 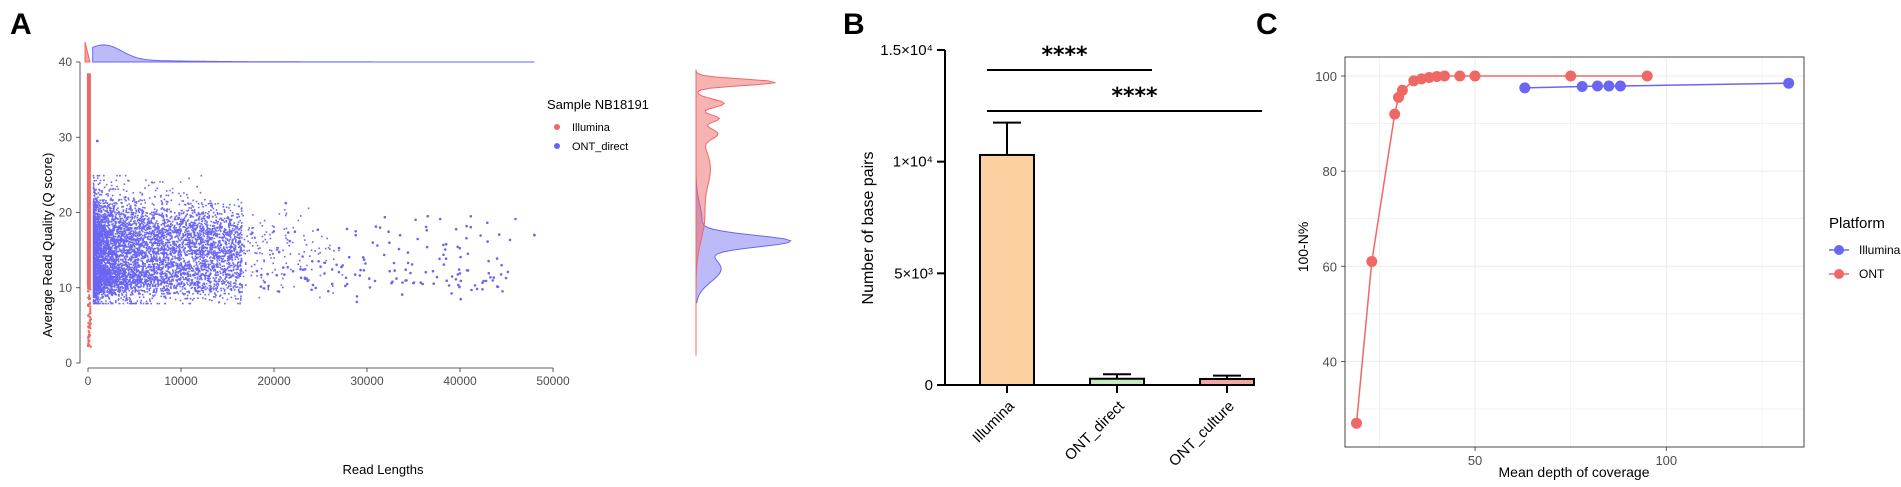 I want to click on ont-direct-points, so click(x=218, y=239).